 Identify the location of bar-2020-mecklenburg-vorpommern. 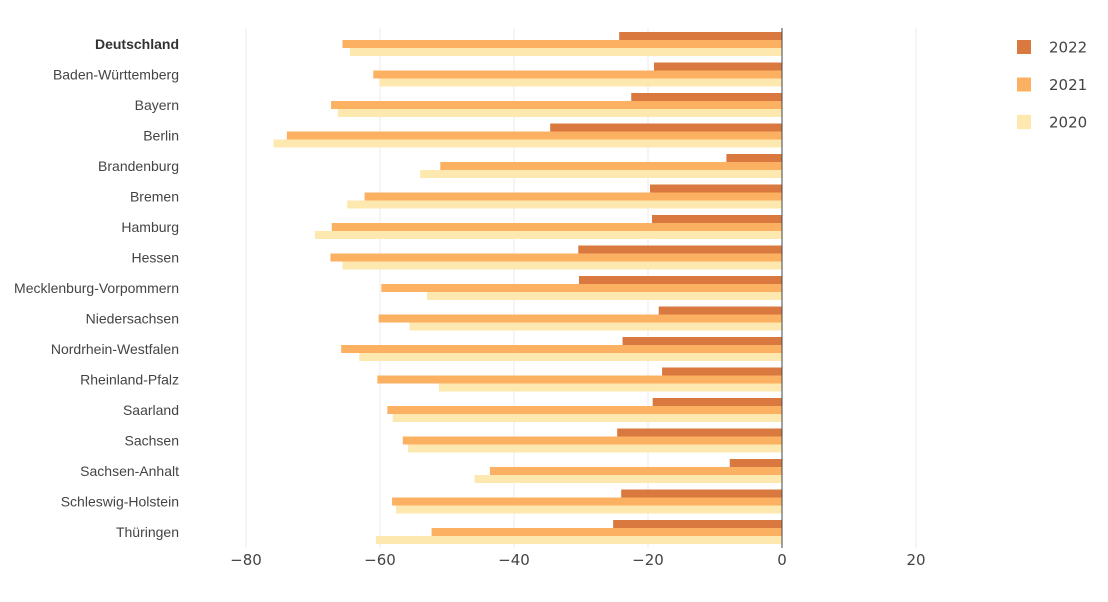
(604, 296).